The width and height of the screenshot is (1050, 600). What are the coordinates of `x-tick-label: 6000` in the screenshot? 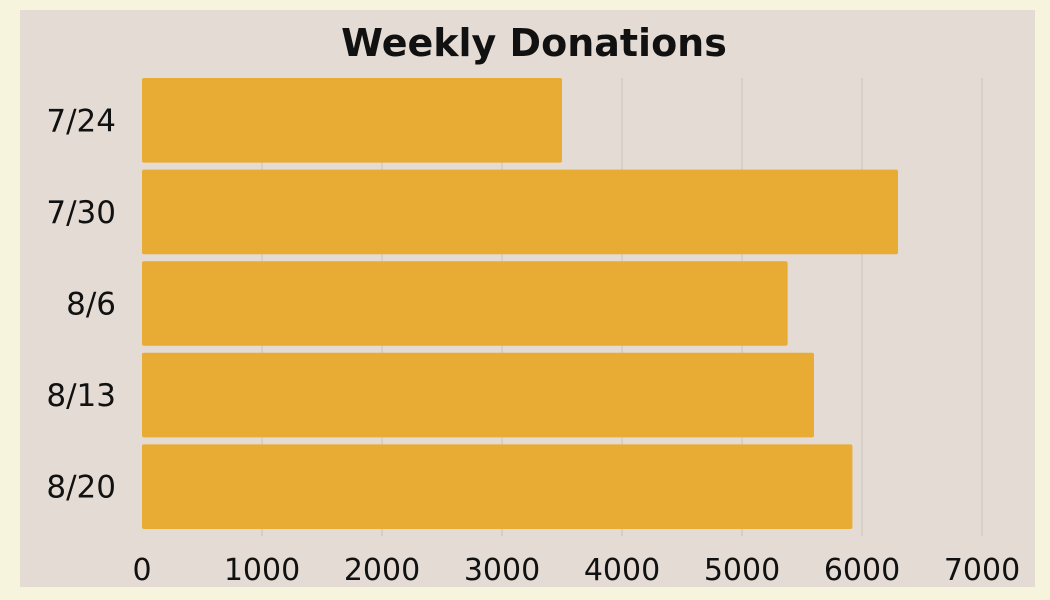 It's located at (862, 570).